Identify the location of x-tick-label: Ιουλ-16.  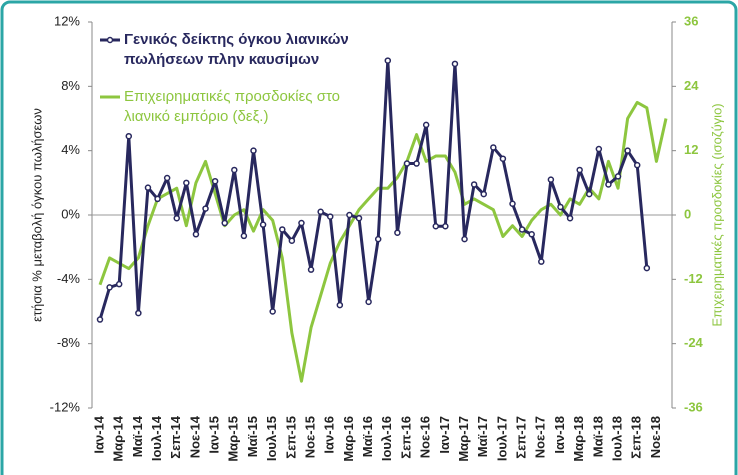
(386, 438).